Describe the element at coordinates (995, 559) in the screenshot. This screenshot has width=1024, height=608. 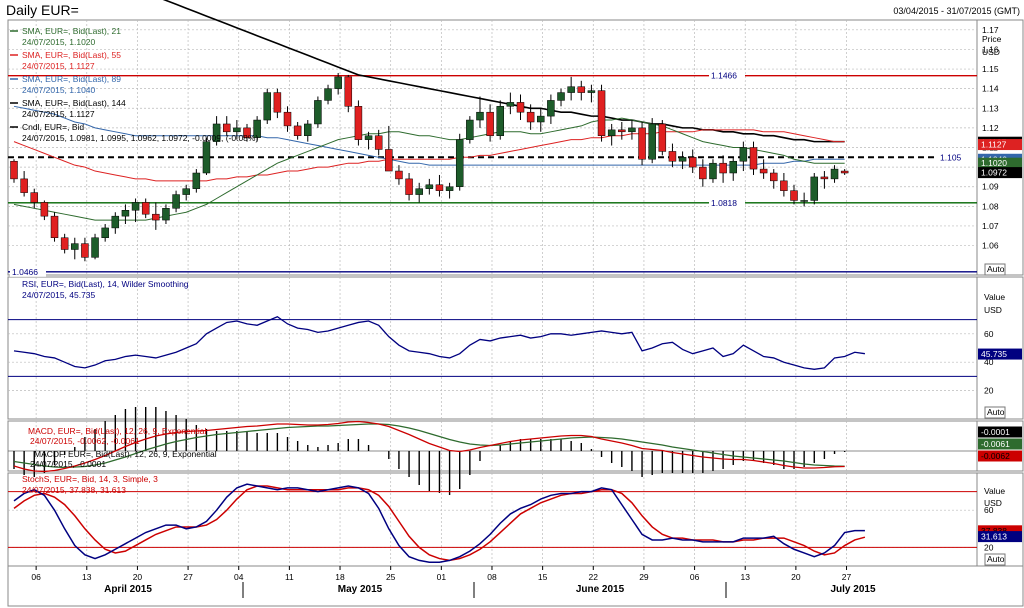
I see `stoch-auto-button` at that location.